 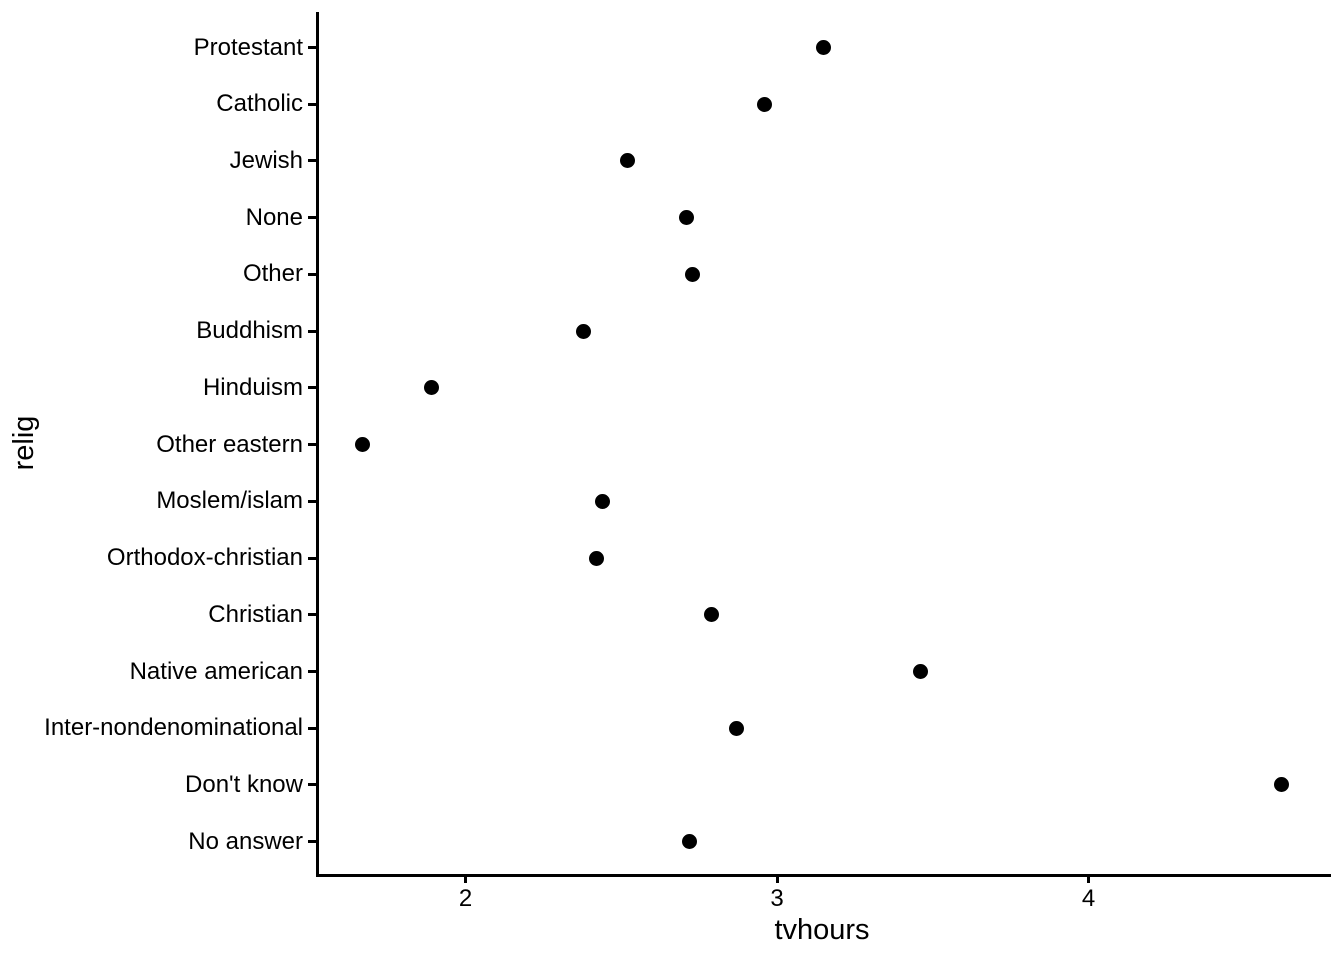 I want to click on y-axis-label: Other eastern, so click(x=229, y=444).